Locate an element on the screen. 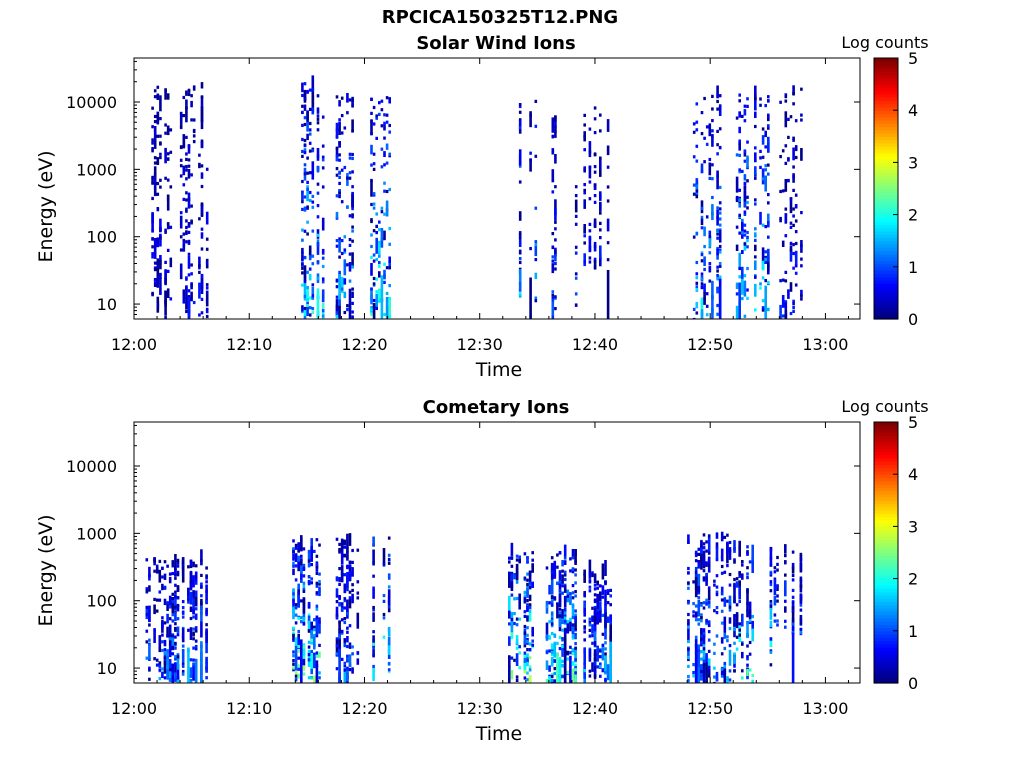 The image size is (1024, 768). x-tick-label: 12:40 is located at coordinates (595, 708).